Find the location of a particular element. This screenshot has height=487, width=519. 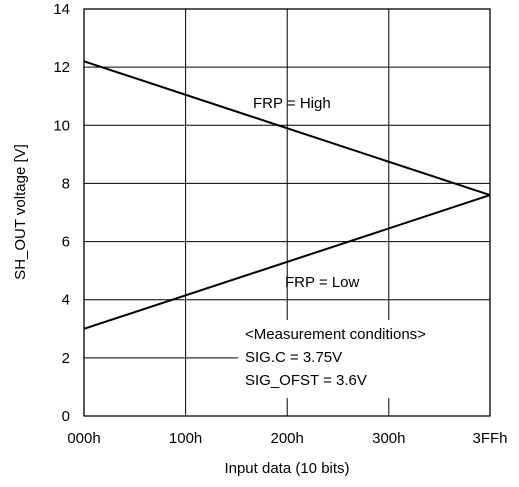

x-tick-label-3: 300h is located at coordinates (388, 438).